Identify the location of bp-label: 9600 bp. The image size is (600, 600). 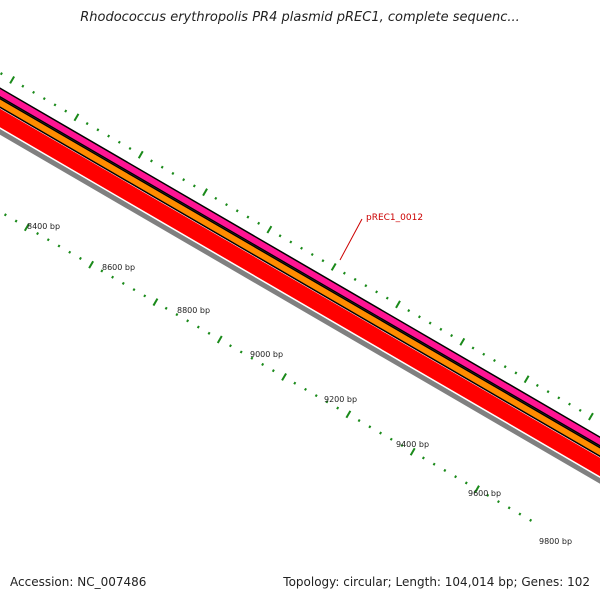
(484, 493).